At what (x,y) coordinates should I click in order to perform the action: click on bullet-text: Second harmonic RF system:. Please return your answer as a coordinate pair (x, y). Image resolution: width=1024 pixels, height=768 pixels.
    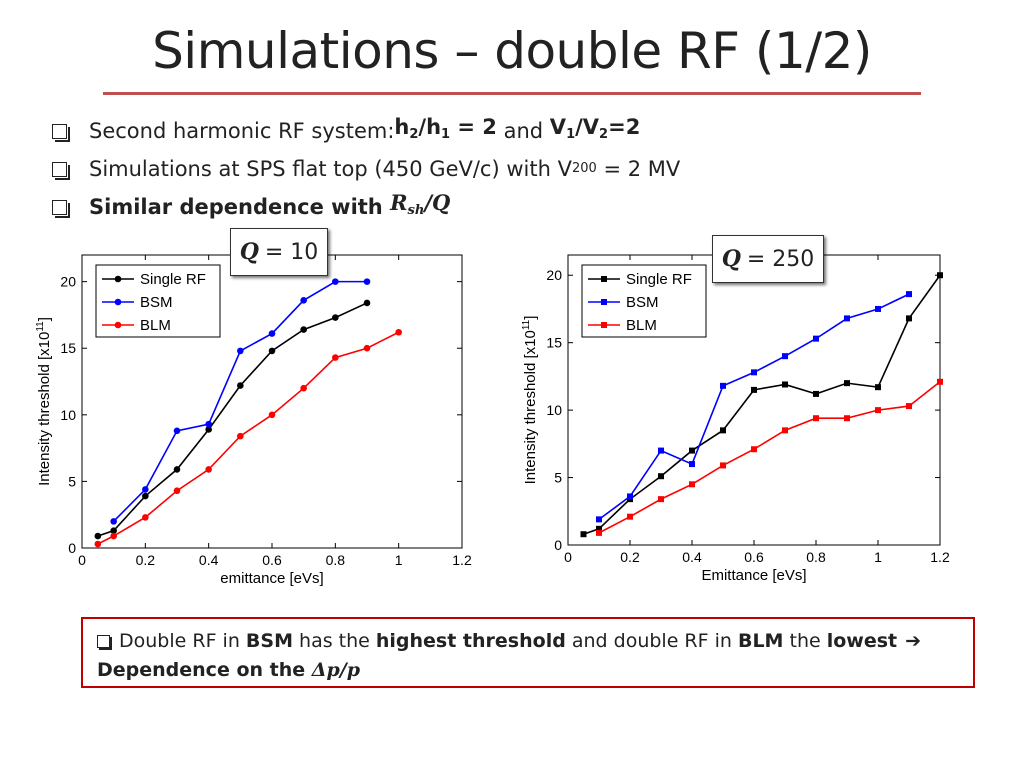
    Looking at the image, I should click on (242, 131).